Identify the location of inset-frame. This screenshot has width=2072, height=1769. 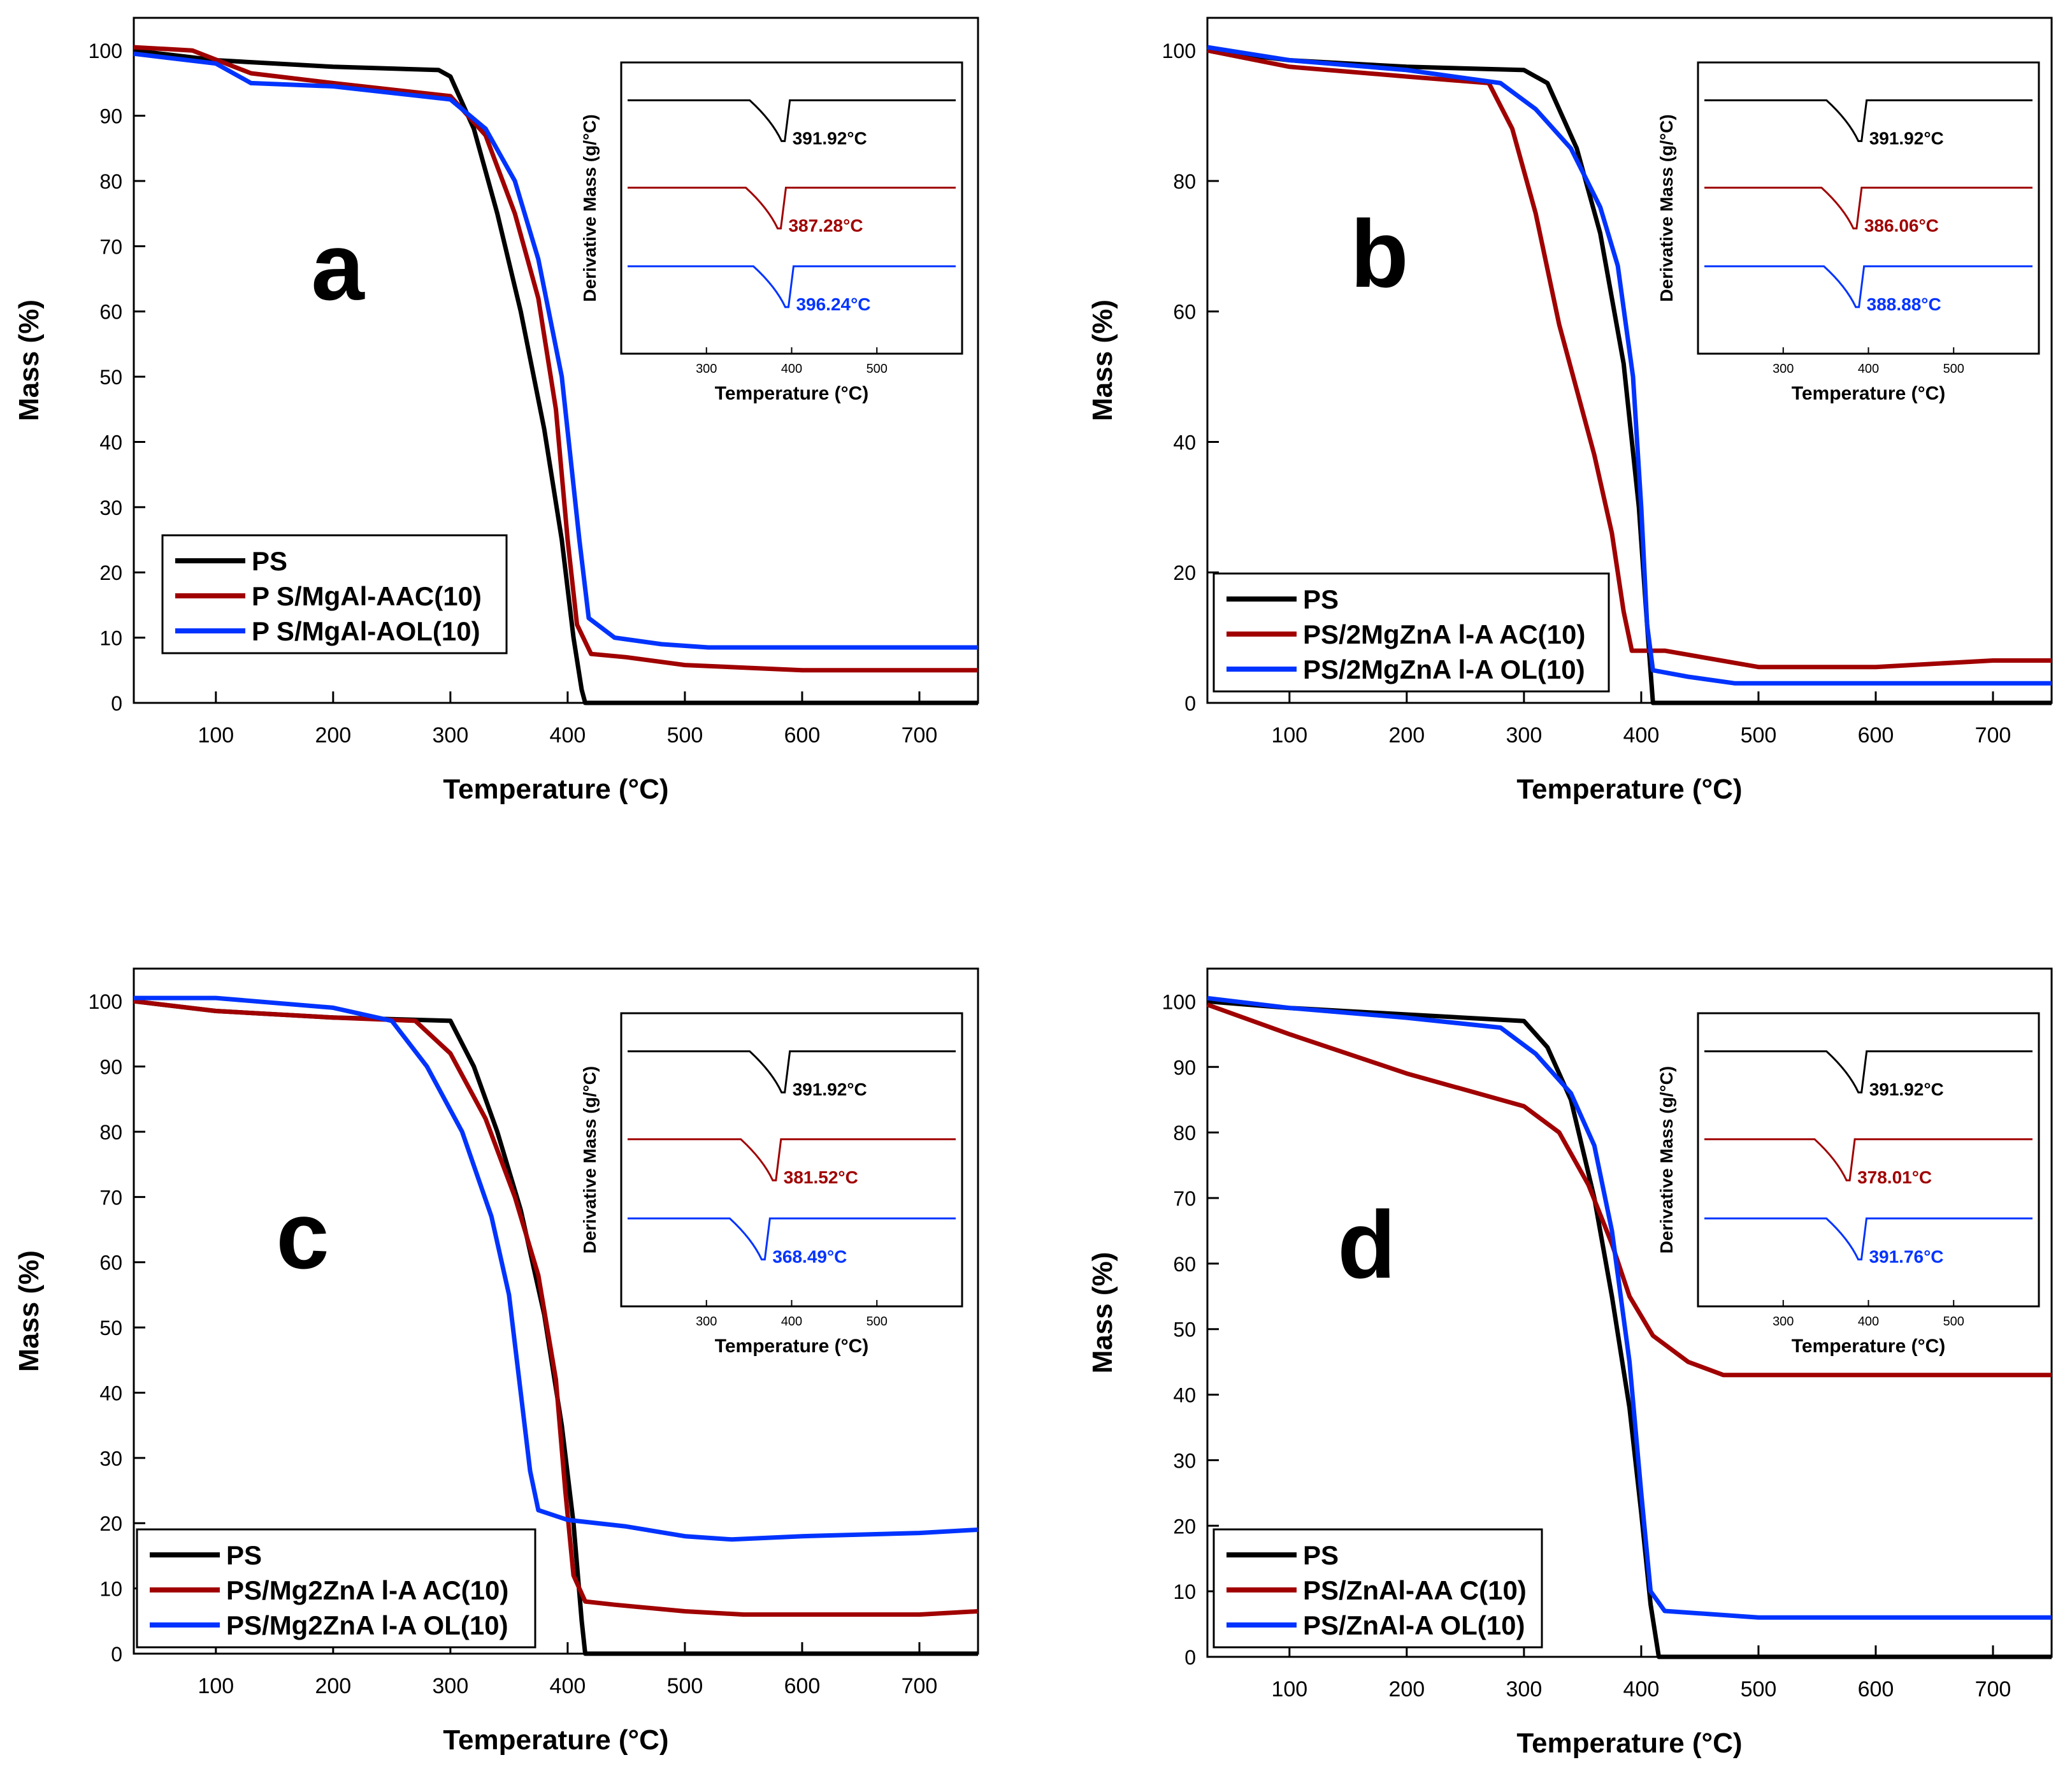
(1869, 1160).